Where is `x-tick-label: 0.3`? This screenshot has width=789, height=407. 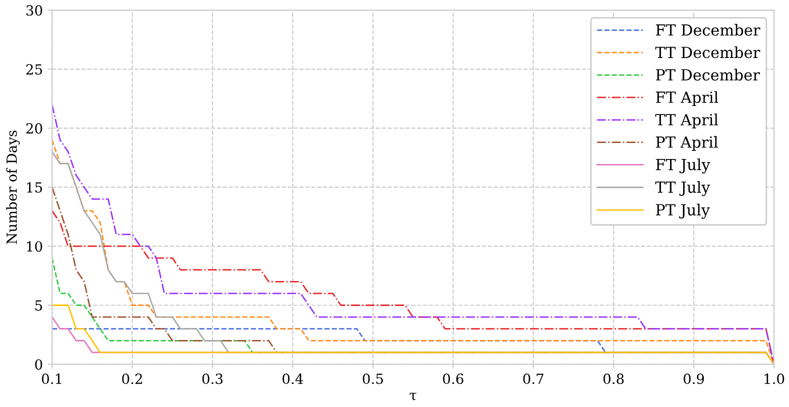 x-tick-label: 0.3 is located at coordinates (212, 379).